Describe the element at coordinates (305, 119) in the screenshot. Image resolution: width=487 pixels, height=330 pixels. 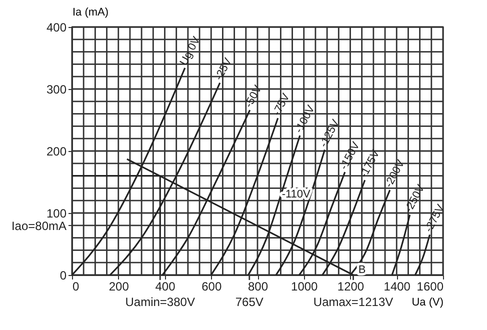
I see `text: -100V` at that location.